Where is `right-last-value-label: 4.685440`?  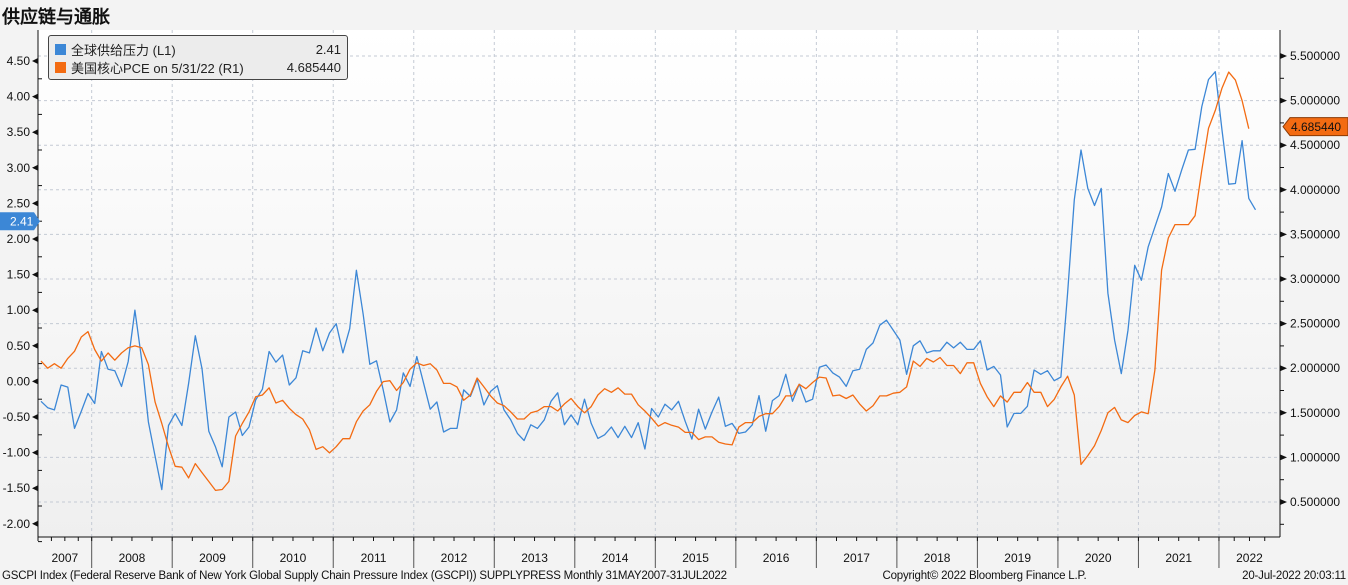 right-last-value-label: 4.685440 is located at coordinates (1316, 127).